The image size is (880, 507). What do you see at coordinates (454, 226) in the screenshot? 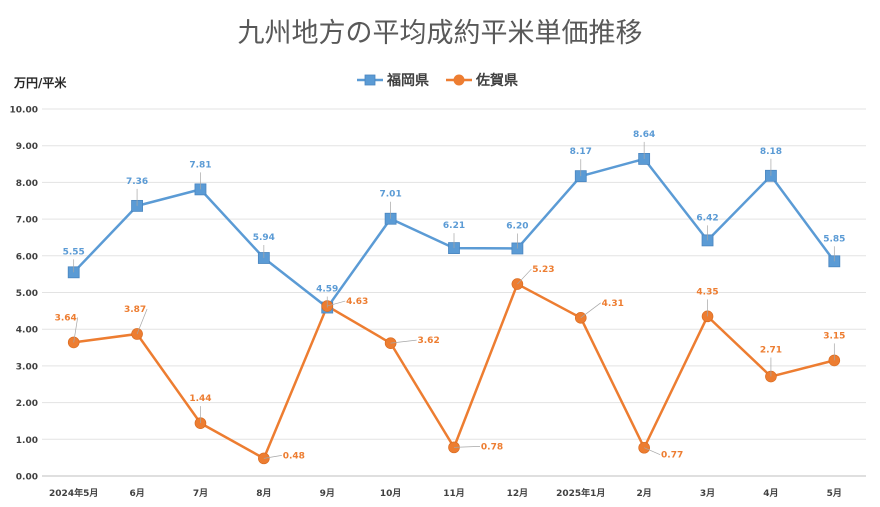
I see `data-label: 6.21` at bounding box center [454, 226].